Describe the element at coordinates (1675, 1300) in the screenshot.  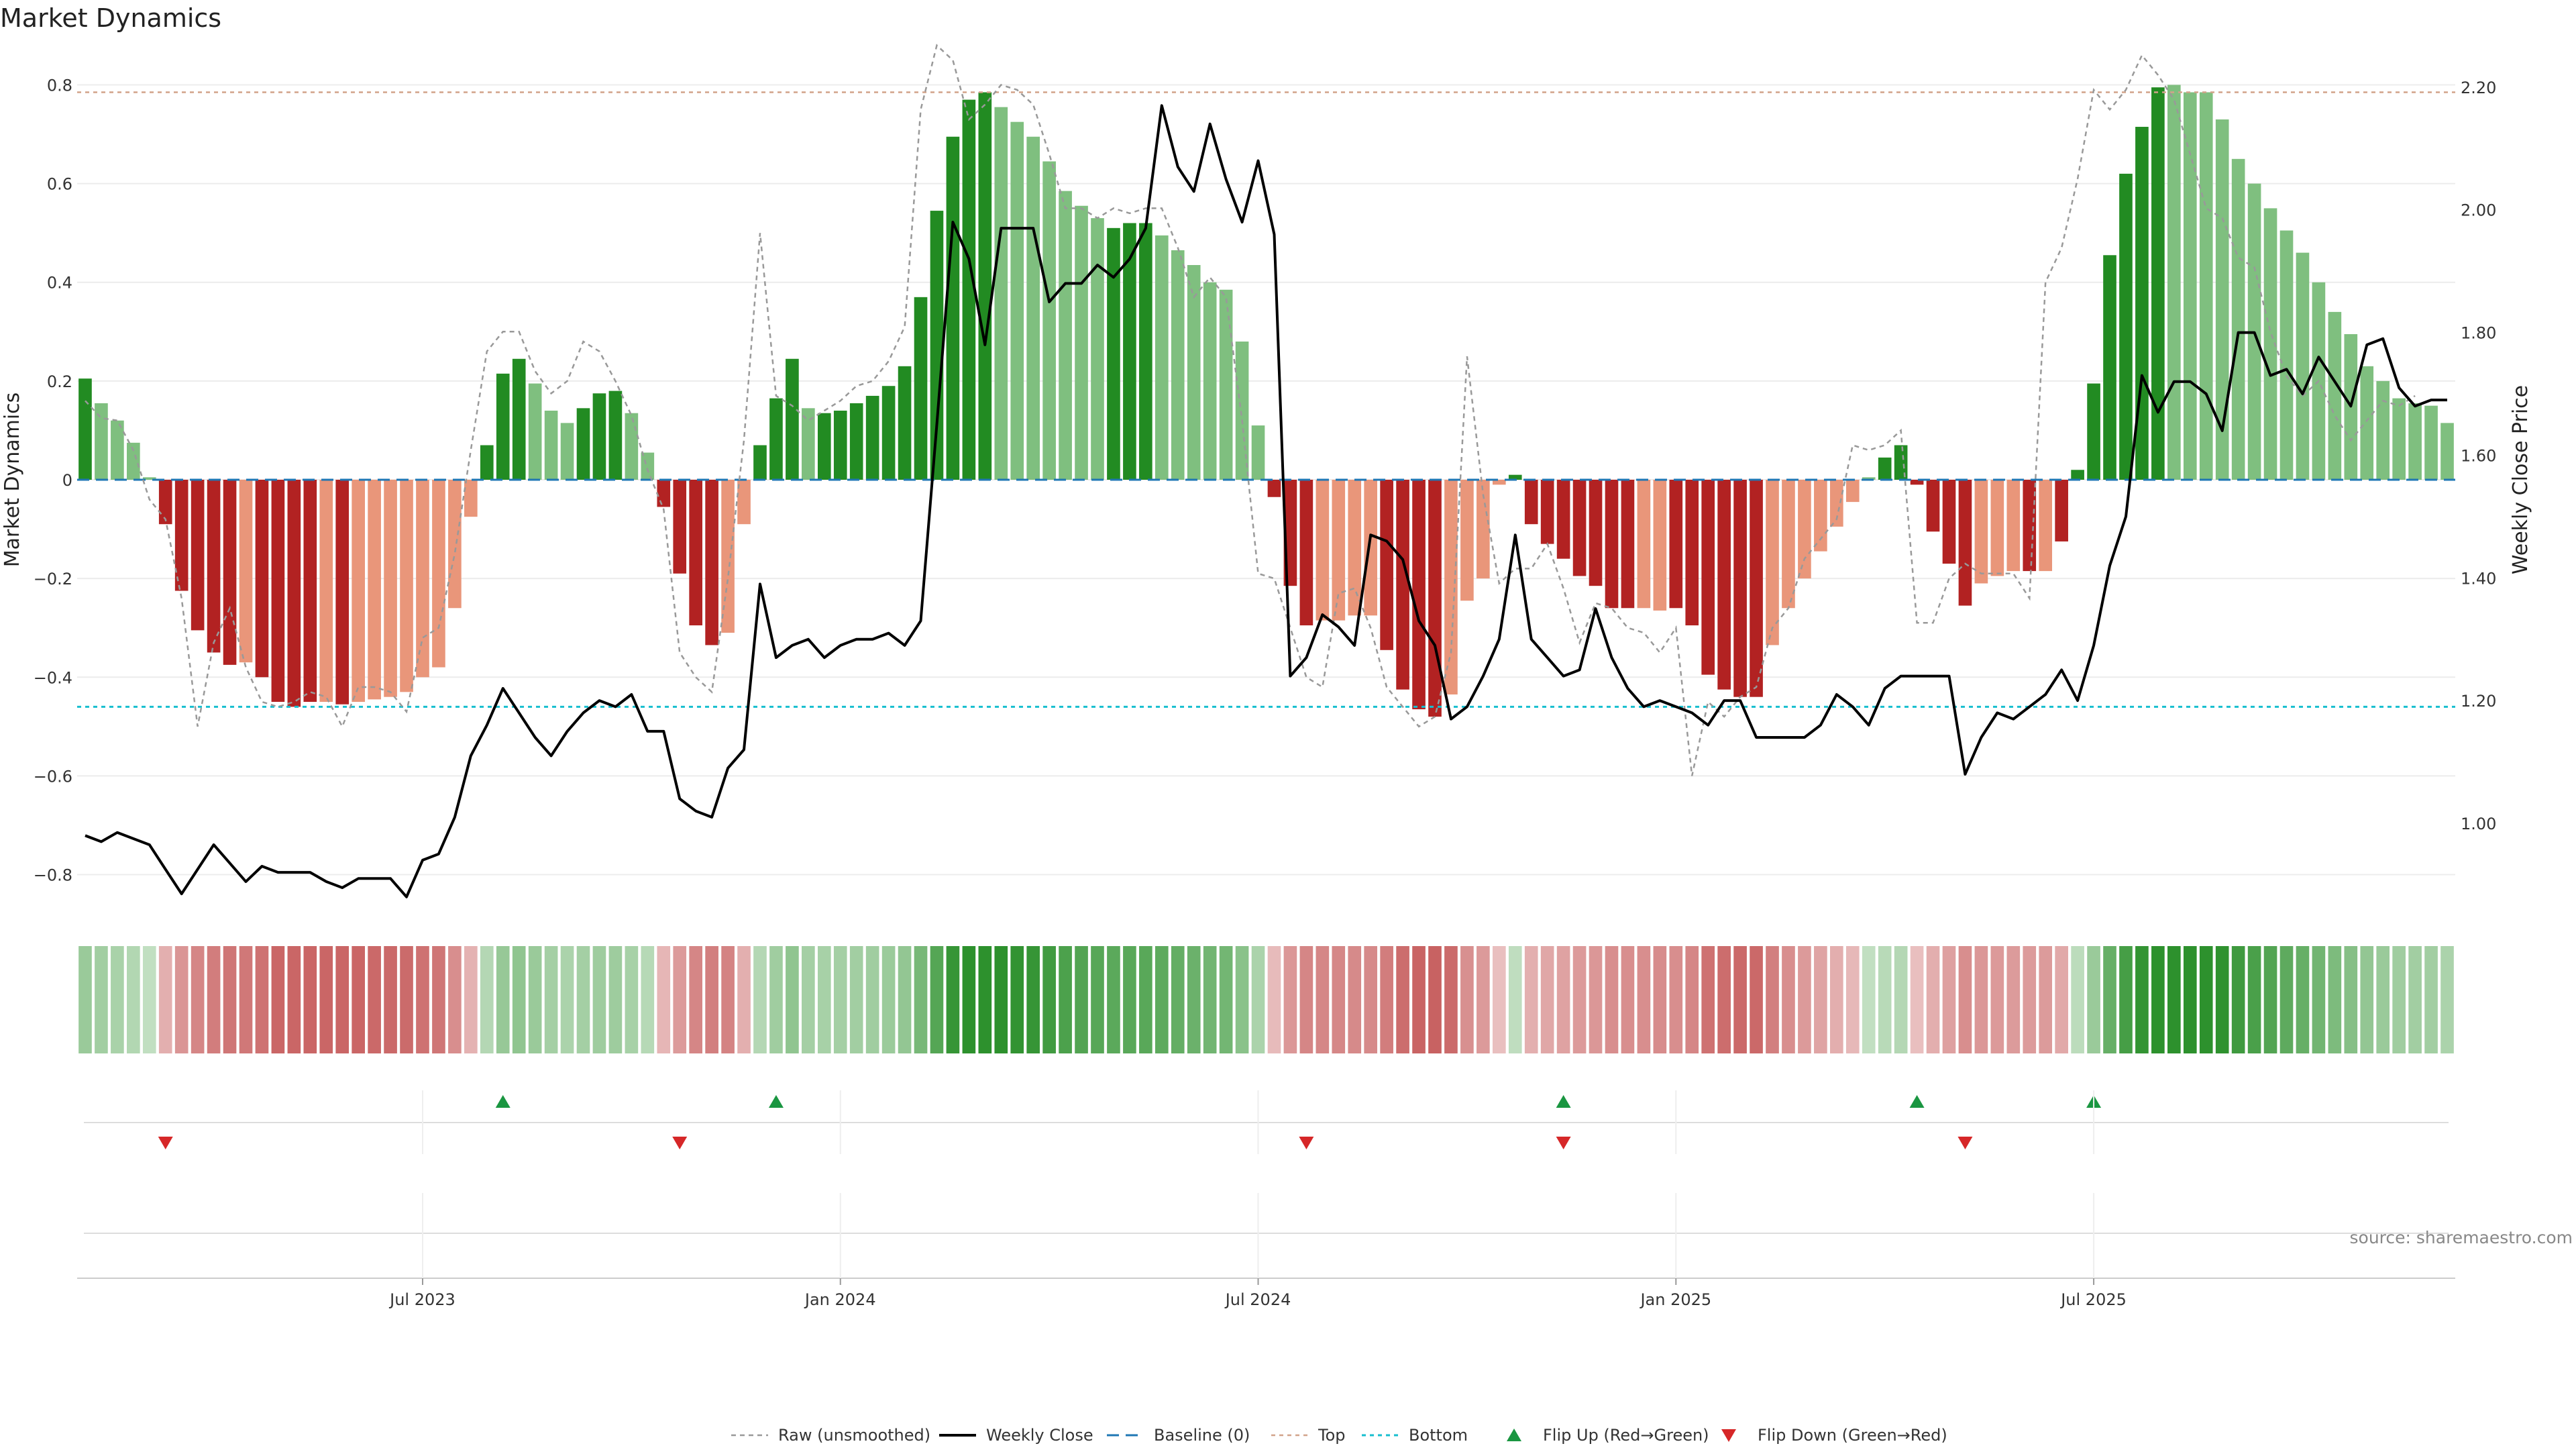
I see `x-tick-label: Jan 2025` at that location.